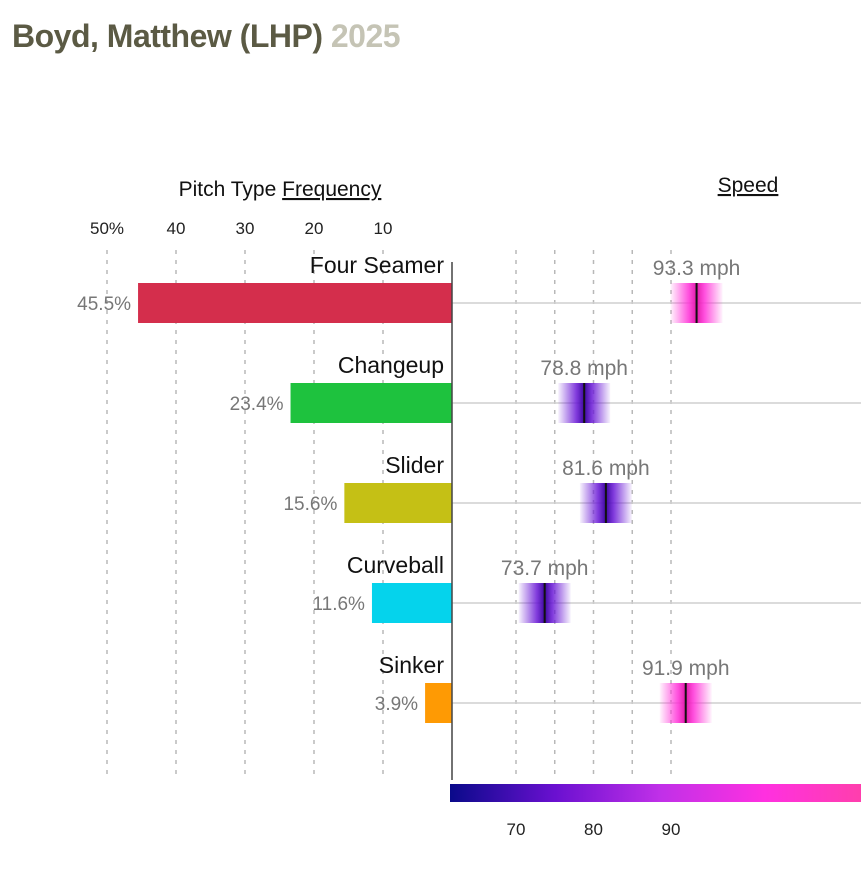  Describe the element at coordinates (383, 228) in the screenshot. I see `frequency-tick-label: 10` at that location.